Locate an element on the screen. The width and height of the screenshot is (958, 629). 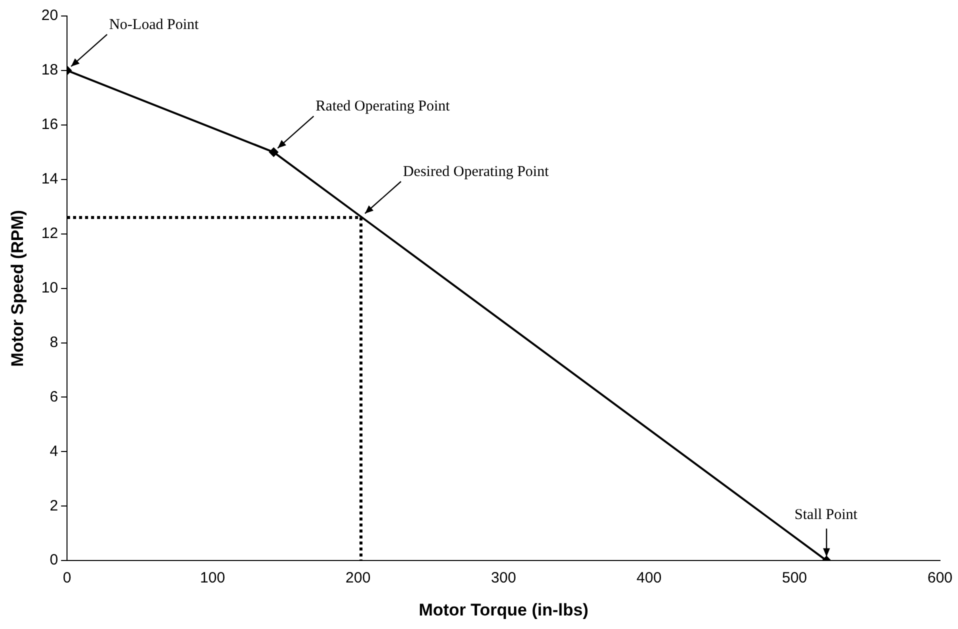
x-tick-label: 0 is located at coordinates (67, 578).